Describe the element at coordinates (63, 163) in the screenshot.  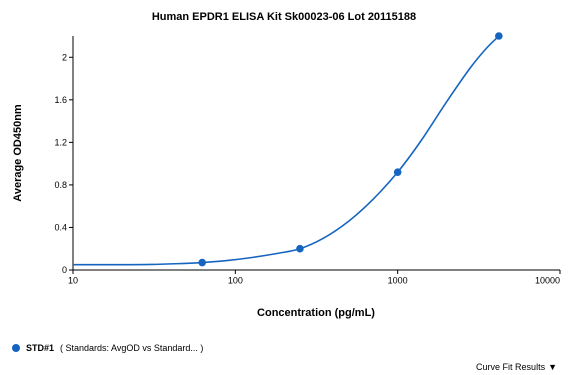
I see `y-ticks: 0 0.4 0.8 1.2 1.6 2` at that location.